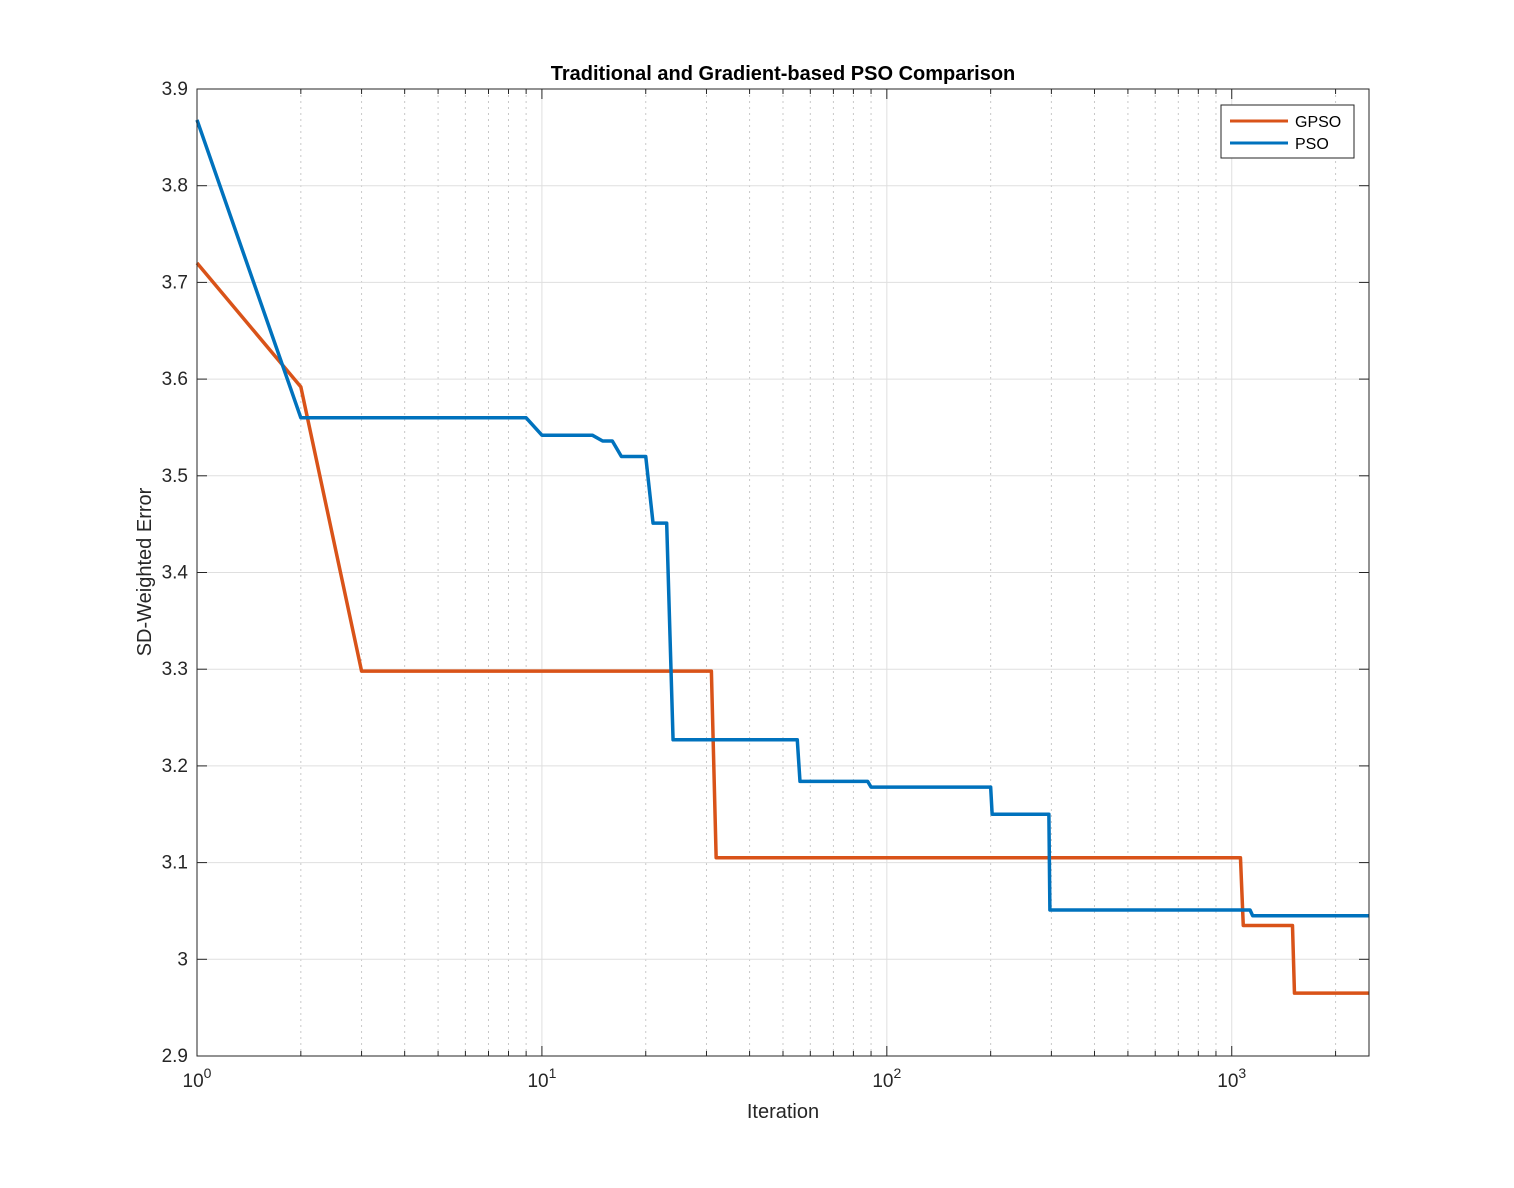 The height and width of the screenshot is (1188, 1514). Describe the element at coordinates (145, 571) in the screenshot. I see `y-axis-label: SD-Weighted Error` at that location.